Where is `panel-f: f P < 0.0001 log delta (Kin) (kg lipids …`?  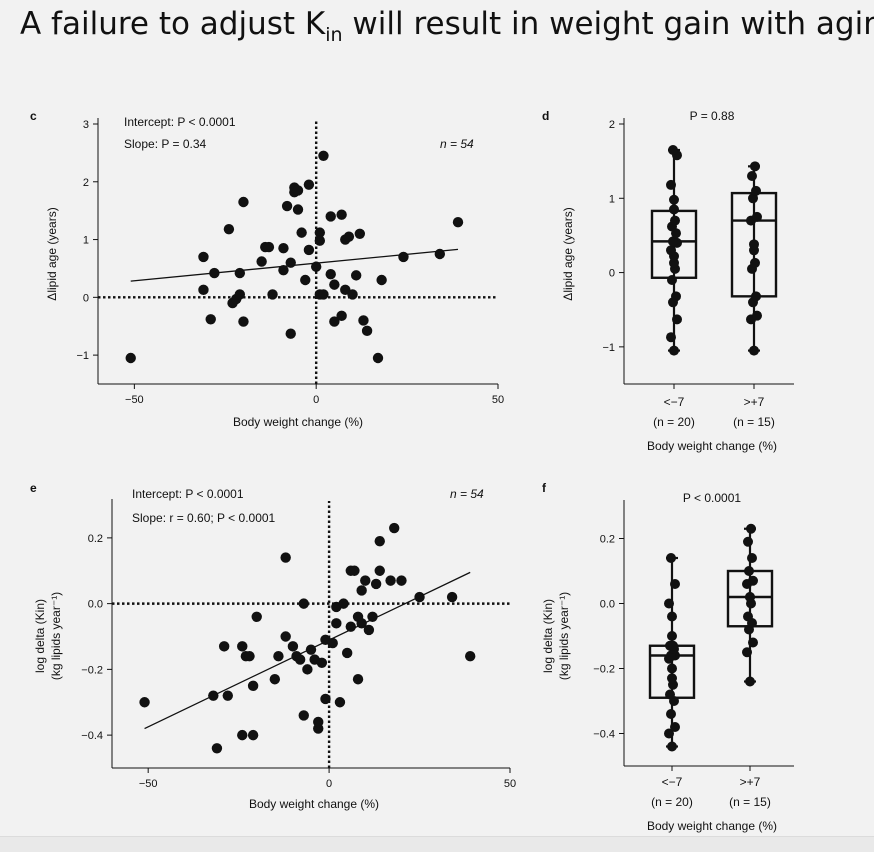
panel-f: f P < 0.0001 log delta (Kin) (kg lipids … is located at coordinates (667, 657).